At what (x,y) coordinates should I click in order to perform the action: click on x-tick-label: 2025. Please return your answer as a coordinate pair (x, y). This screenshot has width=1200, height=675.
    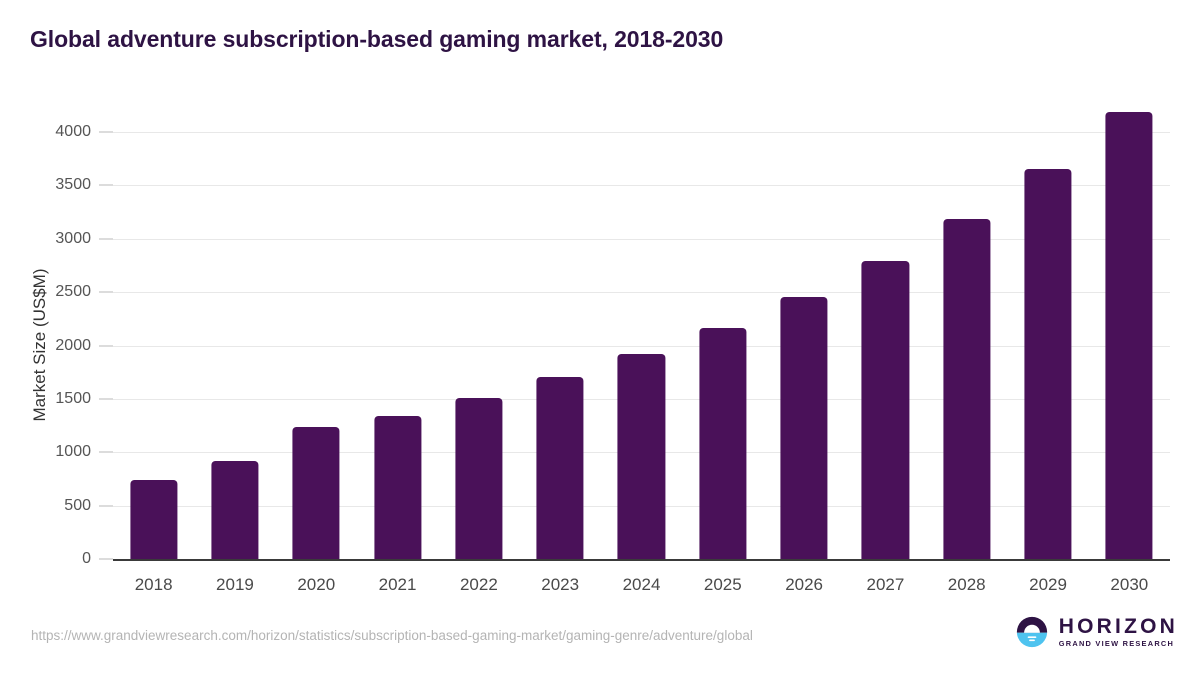
    Looking at the image, I should click on (722, 584).